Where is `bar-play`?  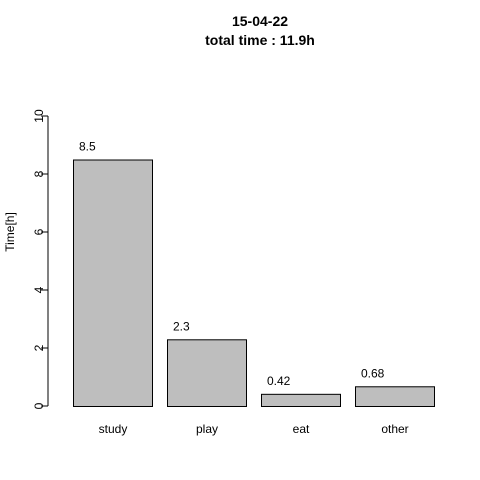 bar-play is located at coordinates (207, 373).